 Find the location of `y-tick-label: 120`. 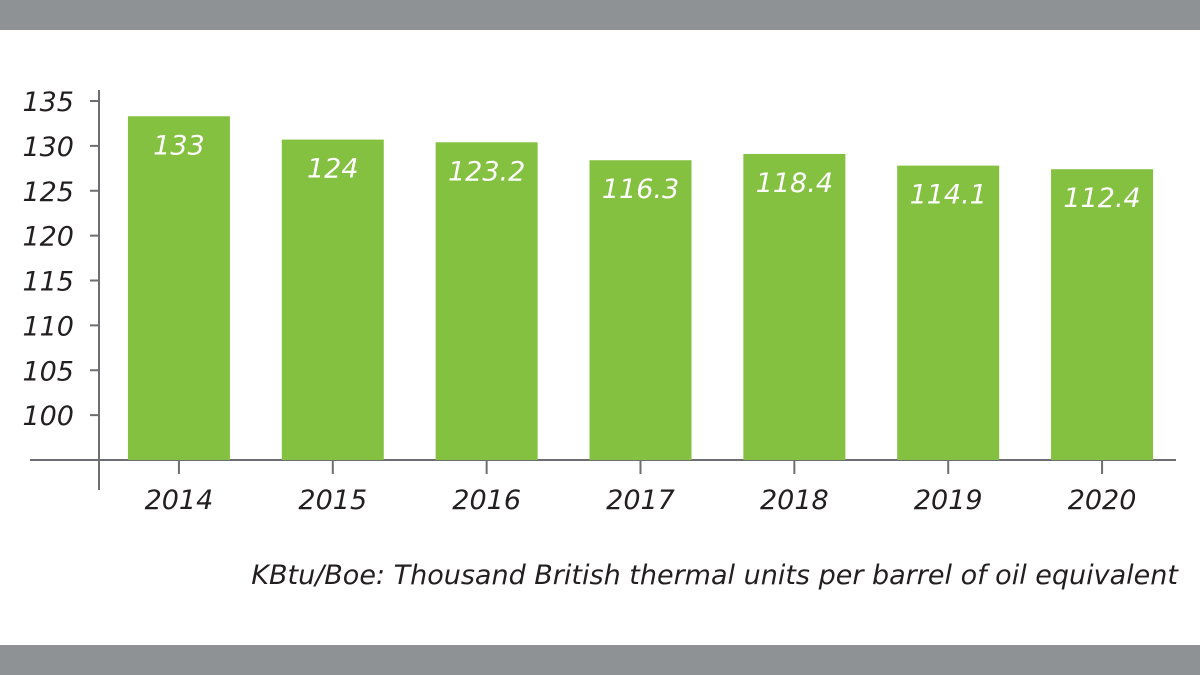

y-tick-label: 120 is located at coordinates (48, 237).